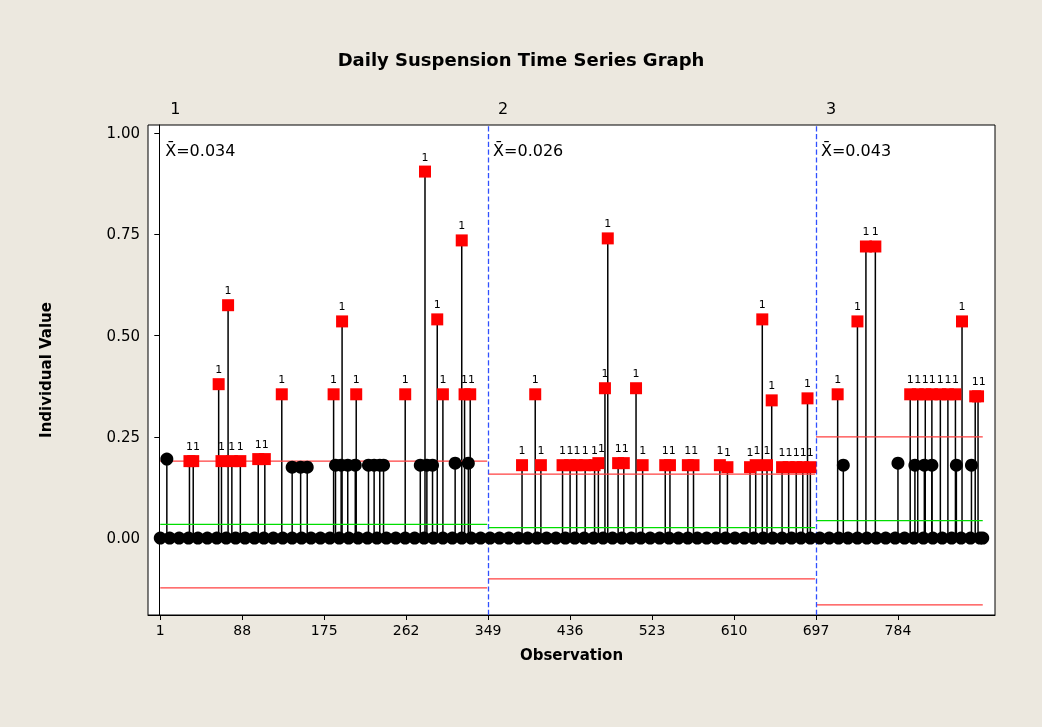  I want to click on x-tick-label: 349, so click(488, 630).